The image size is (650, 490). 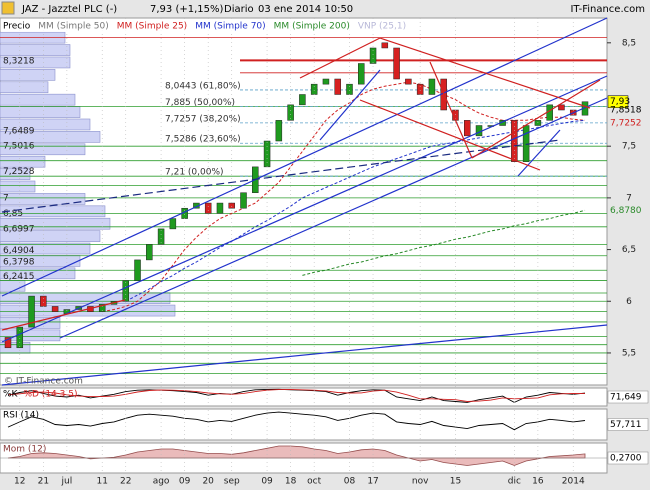 What do you see at coordinates (626, 123) in the screenshot?
I see `price-label: 7,7252` at bounding box center [626, 123].